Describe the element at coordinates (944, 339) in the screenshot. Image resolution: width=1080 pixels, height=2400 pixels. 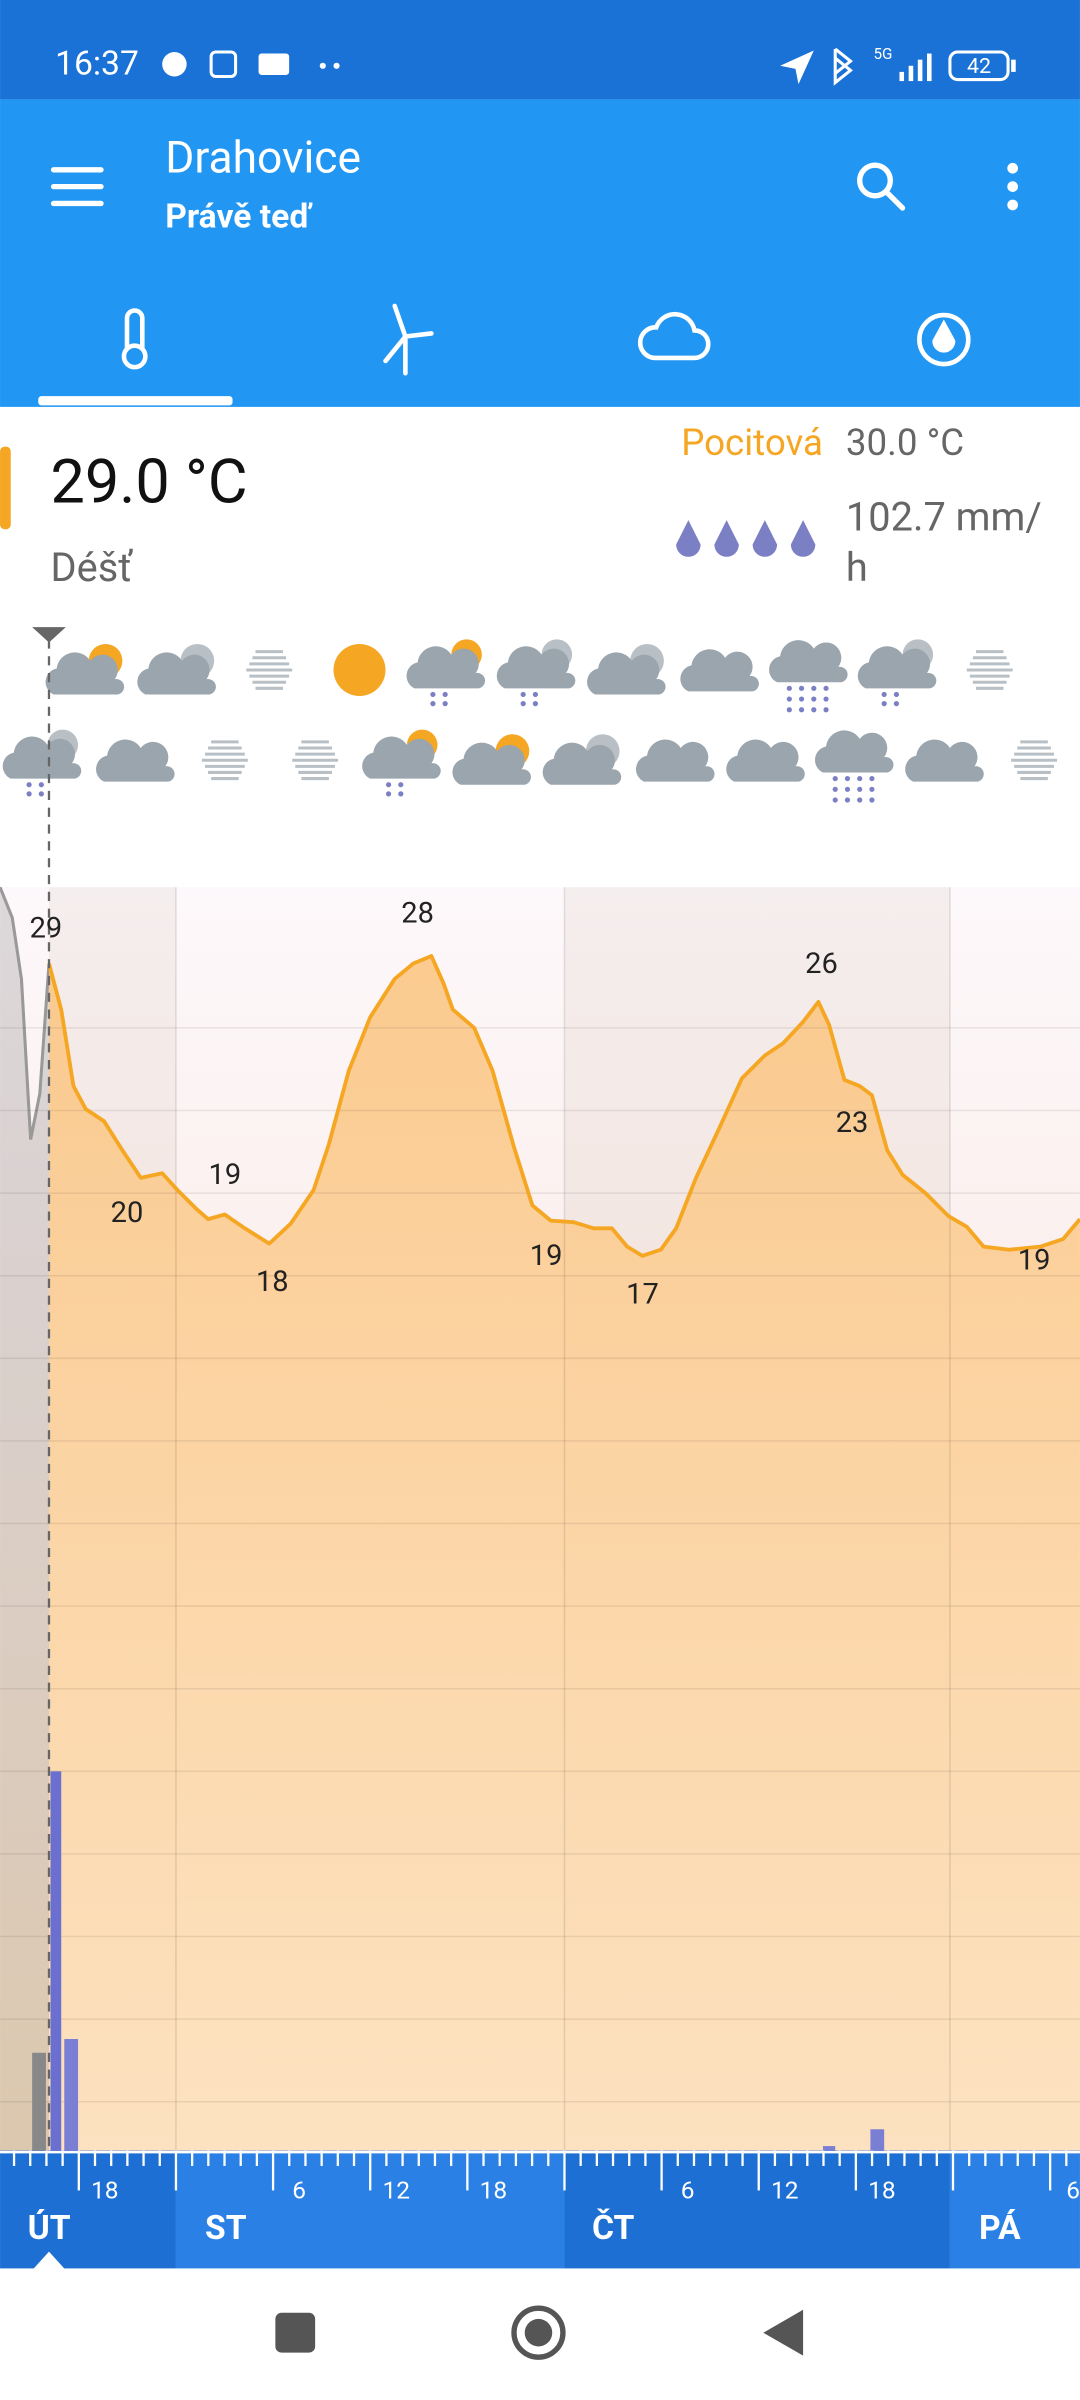
I see `tab-precipitation` at that location.